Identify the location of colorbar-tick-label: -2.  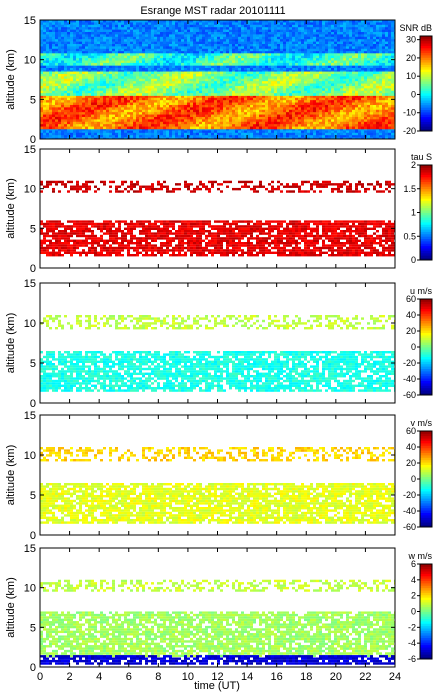
(412, 627).